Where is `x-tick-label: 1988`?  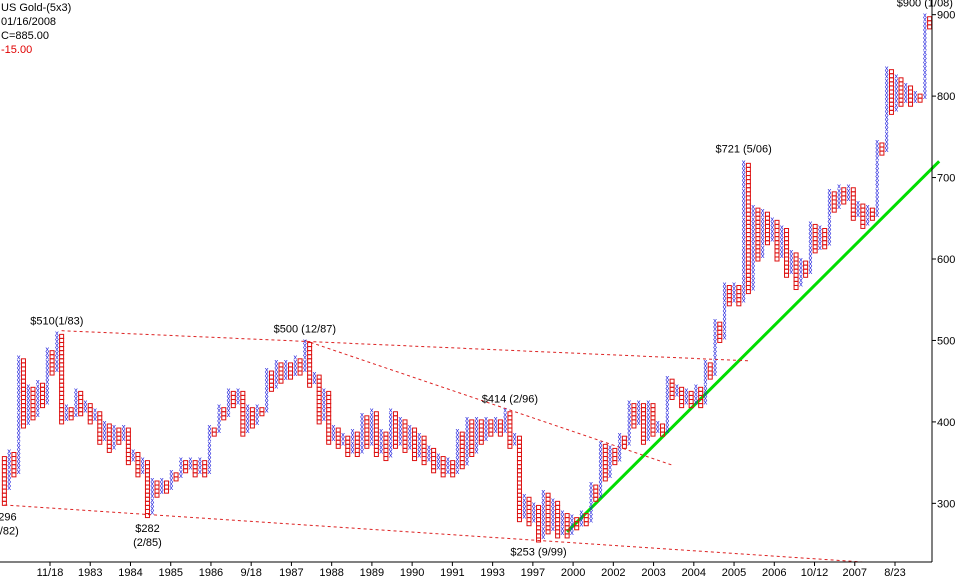 x-tick-label: 1988 is located at coordinates (331, 572).